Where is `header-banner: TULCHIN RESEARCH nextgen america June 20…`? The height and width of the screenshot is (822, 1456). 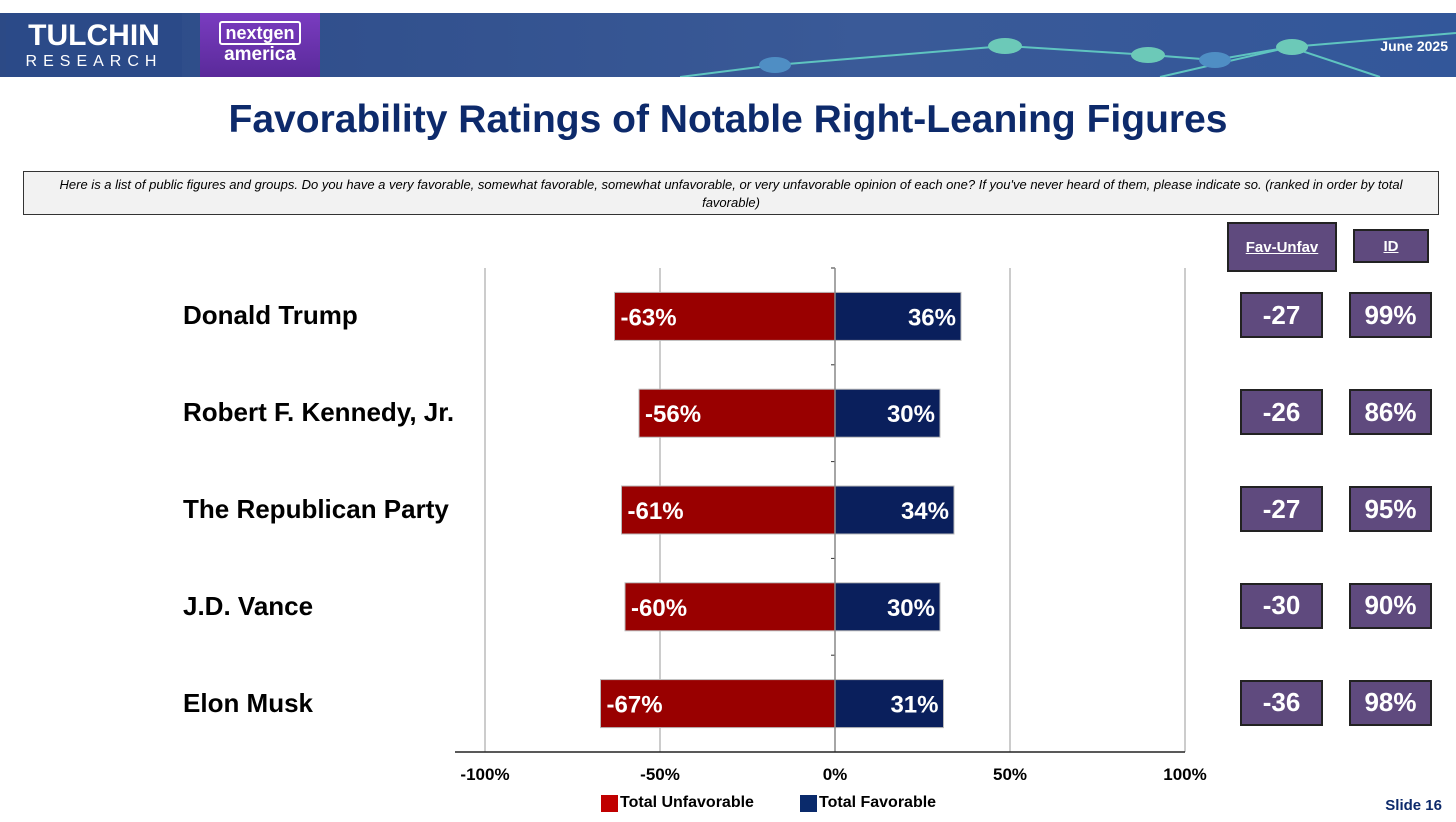
header-banner: TULCHIN RESEARCH nextgen america June 20… is located at coordinates (728, 45).